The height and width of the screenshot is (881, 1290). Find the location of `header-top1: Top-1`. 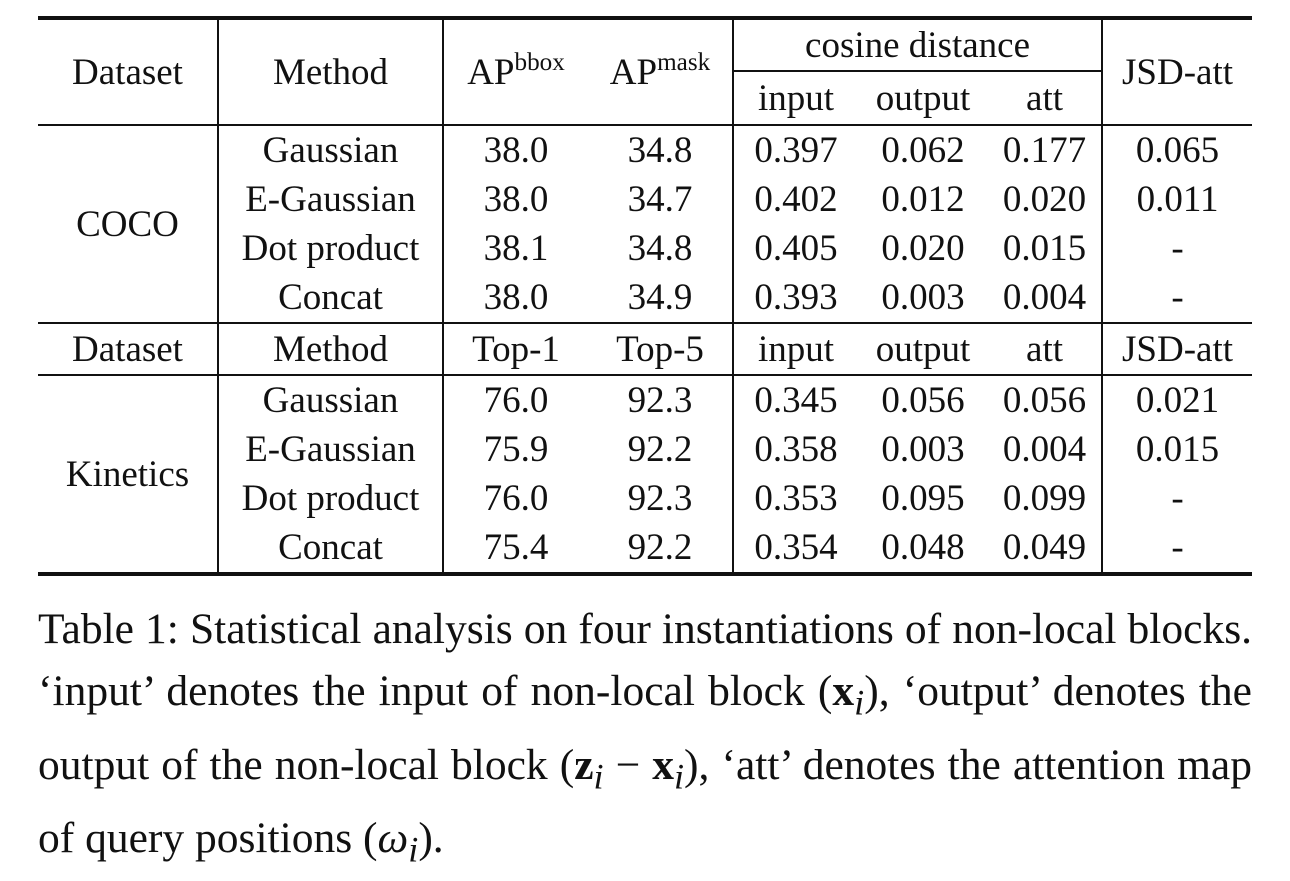

header-top1: Top-1 is located at coordinates (515, 348).